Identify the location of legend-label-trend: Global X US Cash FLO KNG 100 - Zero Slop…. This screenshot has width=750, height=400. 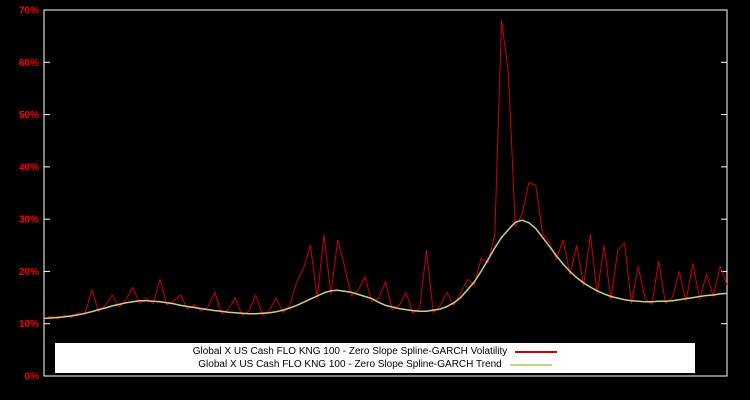
(350, 364).